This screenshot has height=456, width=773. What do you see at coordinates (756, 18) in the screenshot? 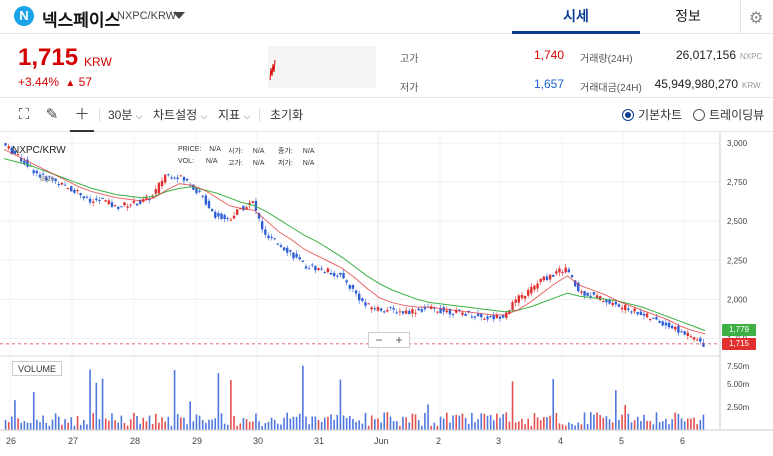
I see `gear-icon: ⚙` at bounding box center [756, 18].